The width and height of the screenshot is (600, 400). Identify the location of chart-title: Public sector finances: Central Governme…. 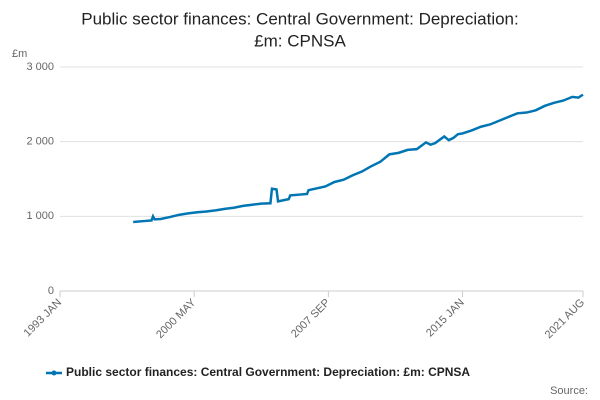
(299, 18).